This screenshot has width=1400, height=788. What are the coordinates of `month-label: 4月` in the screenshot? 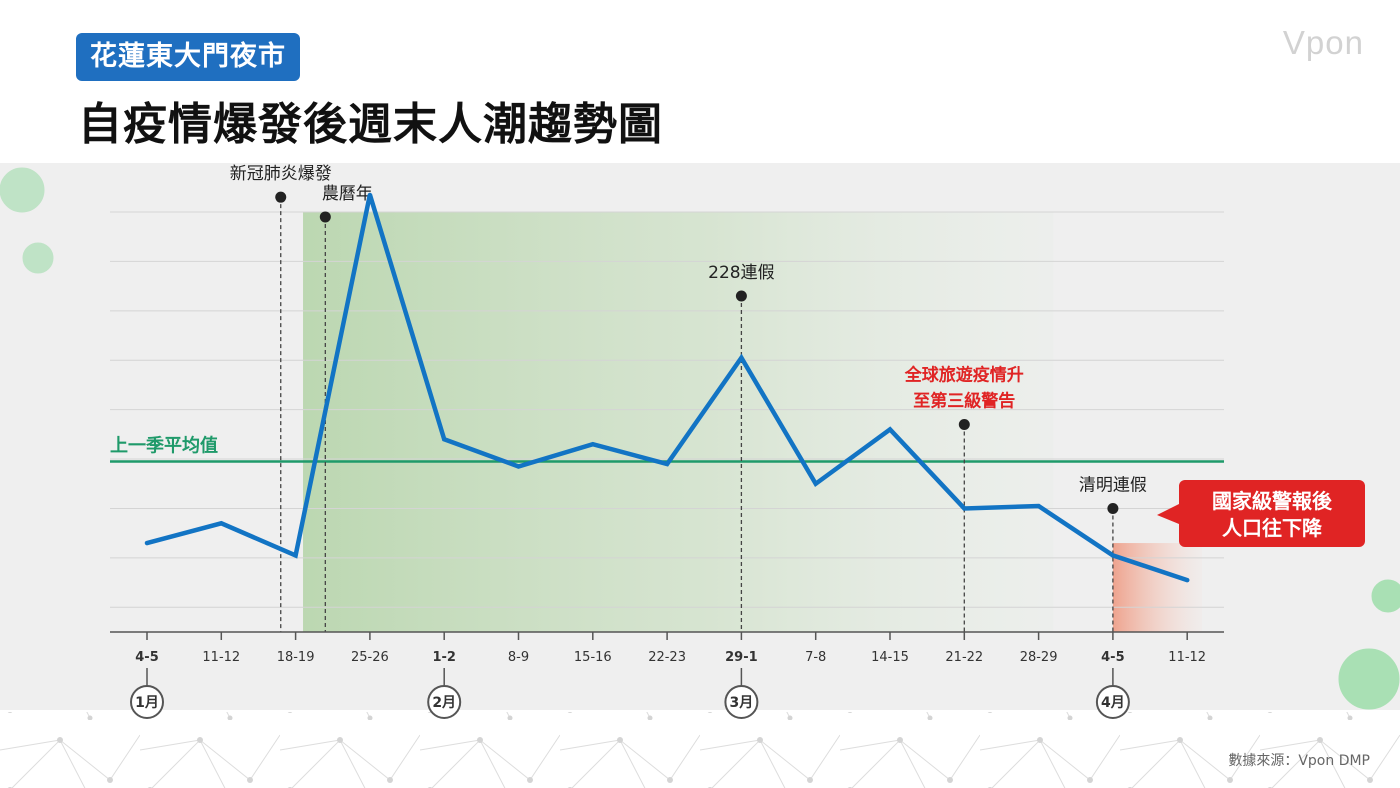 It's located at (1113, 703).